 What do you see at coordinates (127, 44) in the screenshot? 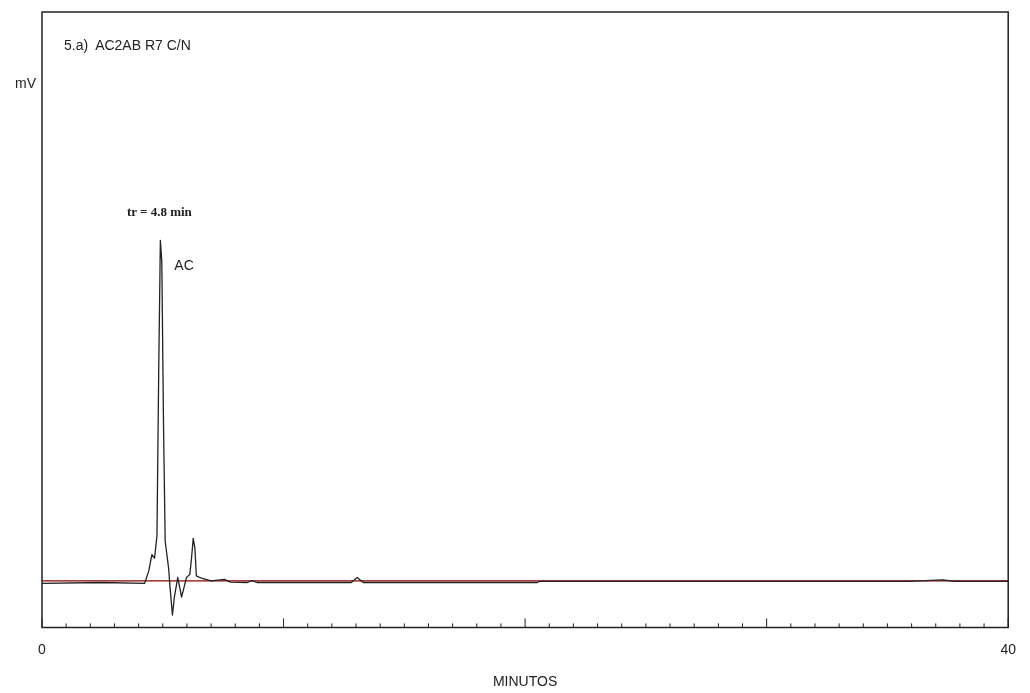
I see `chart-title: 5.a) AC2AB R7 C/N` at bounding box center [127, 44].